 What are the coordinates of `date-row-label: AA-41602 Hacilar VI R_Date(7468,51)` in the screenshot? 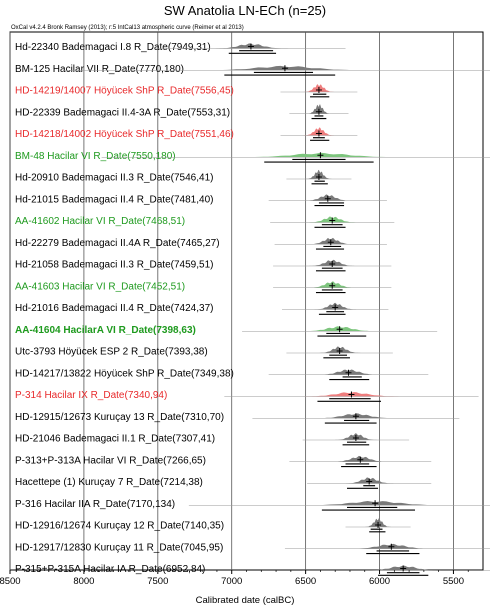 It's located at (100, 221).